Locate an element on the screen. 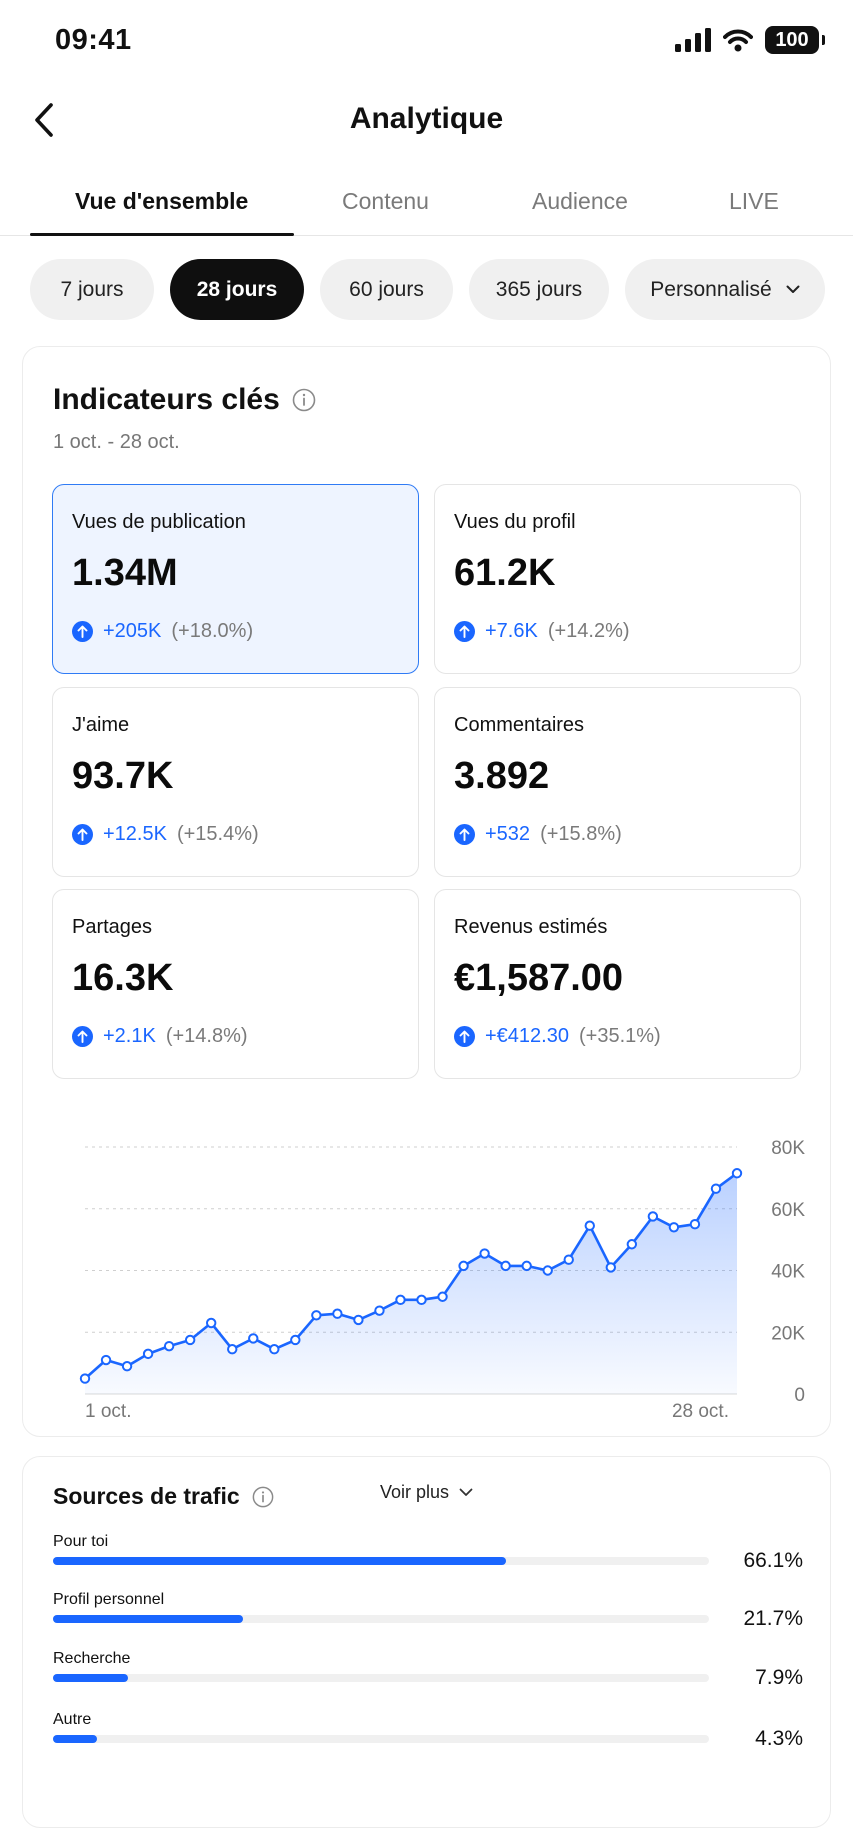 This screenshot has height=1844, width=853. change-absolute: +532 is located at coordinates (508, 834).